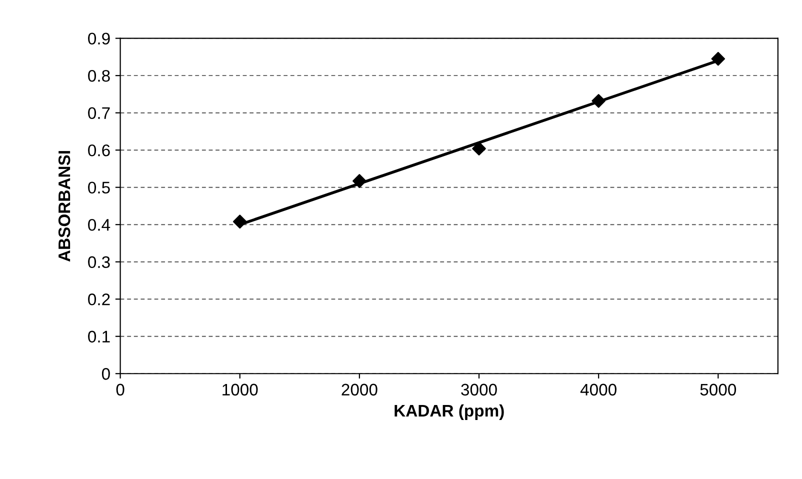  I want to click on y-tick-label: 0, so click(106, 374).